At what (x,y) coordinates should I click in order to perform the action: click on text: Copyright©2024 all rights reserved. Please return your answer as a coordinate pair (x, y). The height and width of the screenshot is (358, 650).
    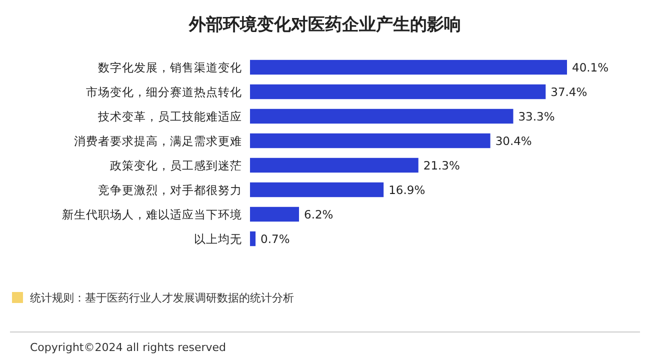
    Looking at the image, I should click on (128, 347).